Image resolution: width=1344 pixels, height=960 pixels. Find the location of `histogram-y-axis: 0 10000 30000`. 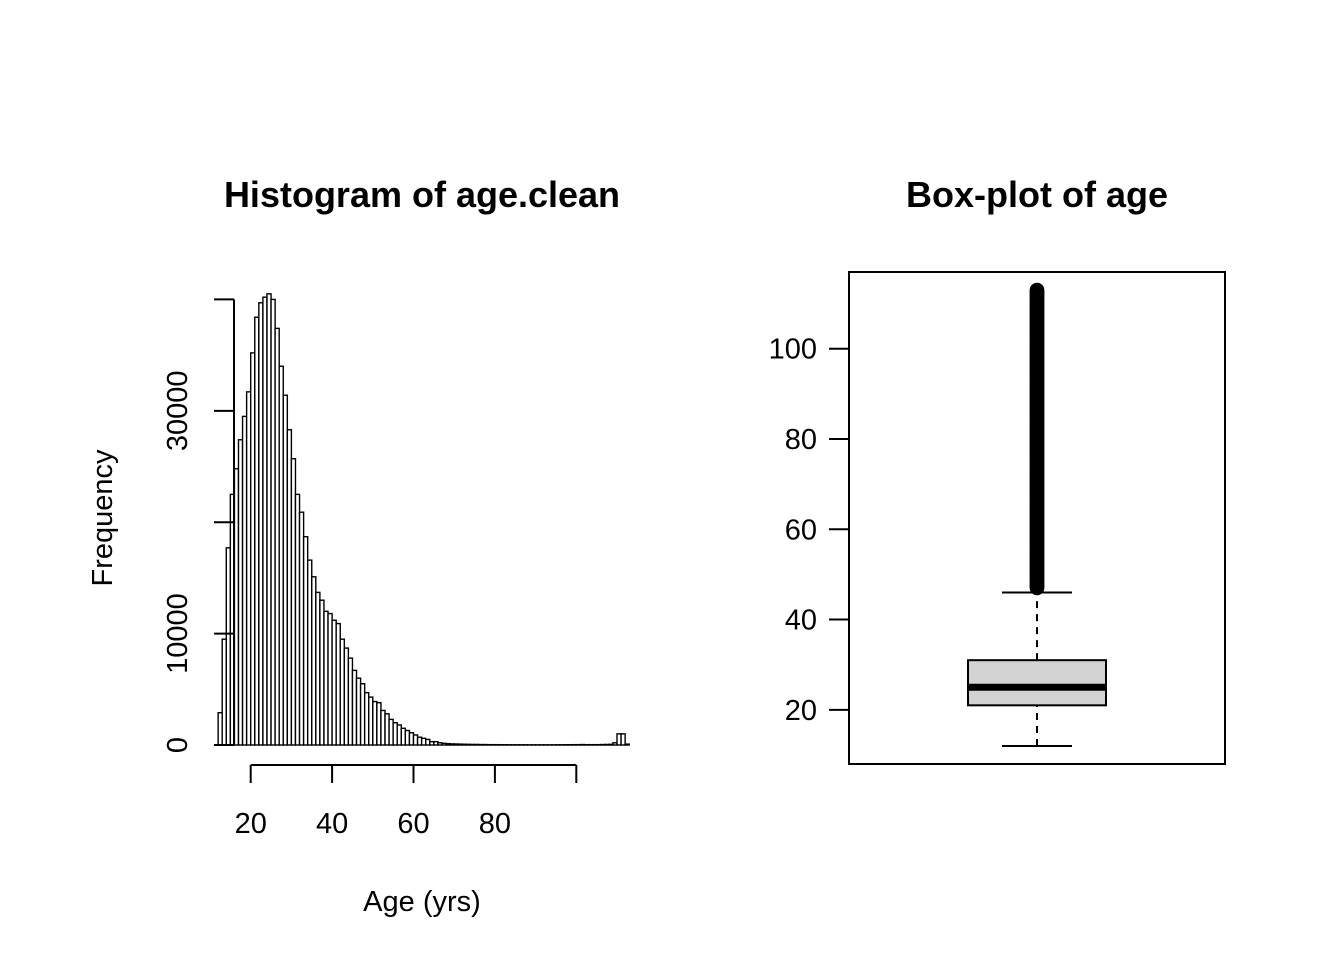

histogram-y-axis: 0 10000 30000 is located at coordinates (198, 525).